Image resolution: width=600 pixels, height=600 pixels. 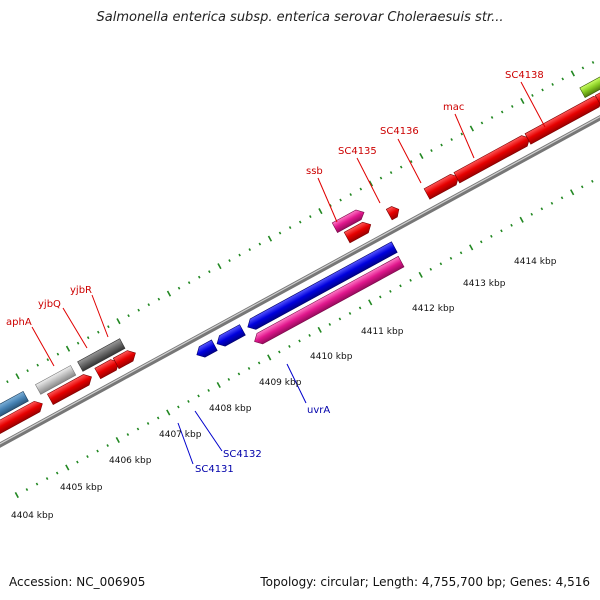 What do you see at coordinates (253, 419) in the screenshot?
I see `reverse-gene-labels: SC4131 SC4132 uvrA` at bounding box center [253, 419].